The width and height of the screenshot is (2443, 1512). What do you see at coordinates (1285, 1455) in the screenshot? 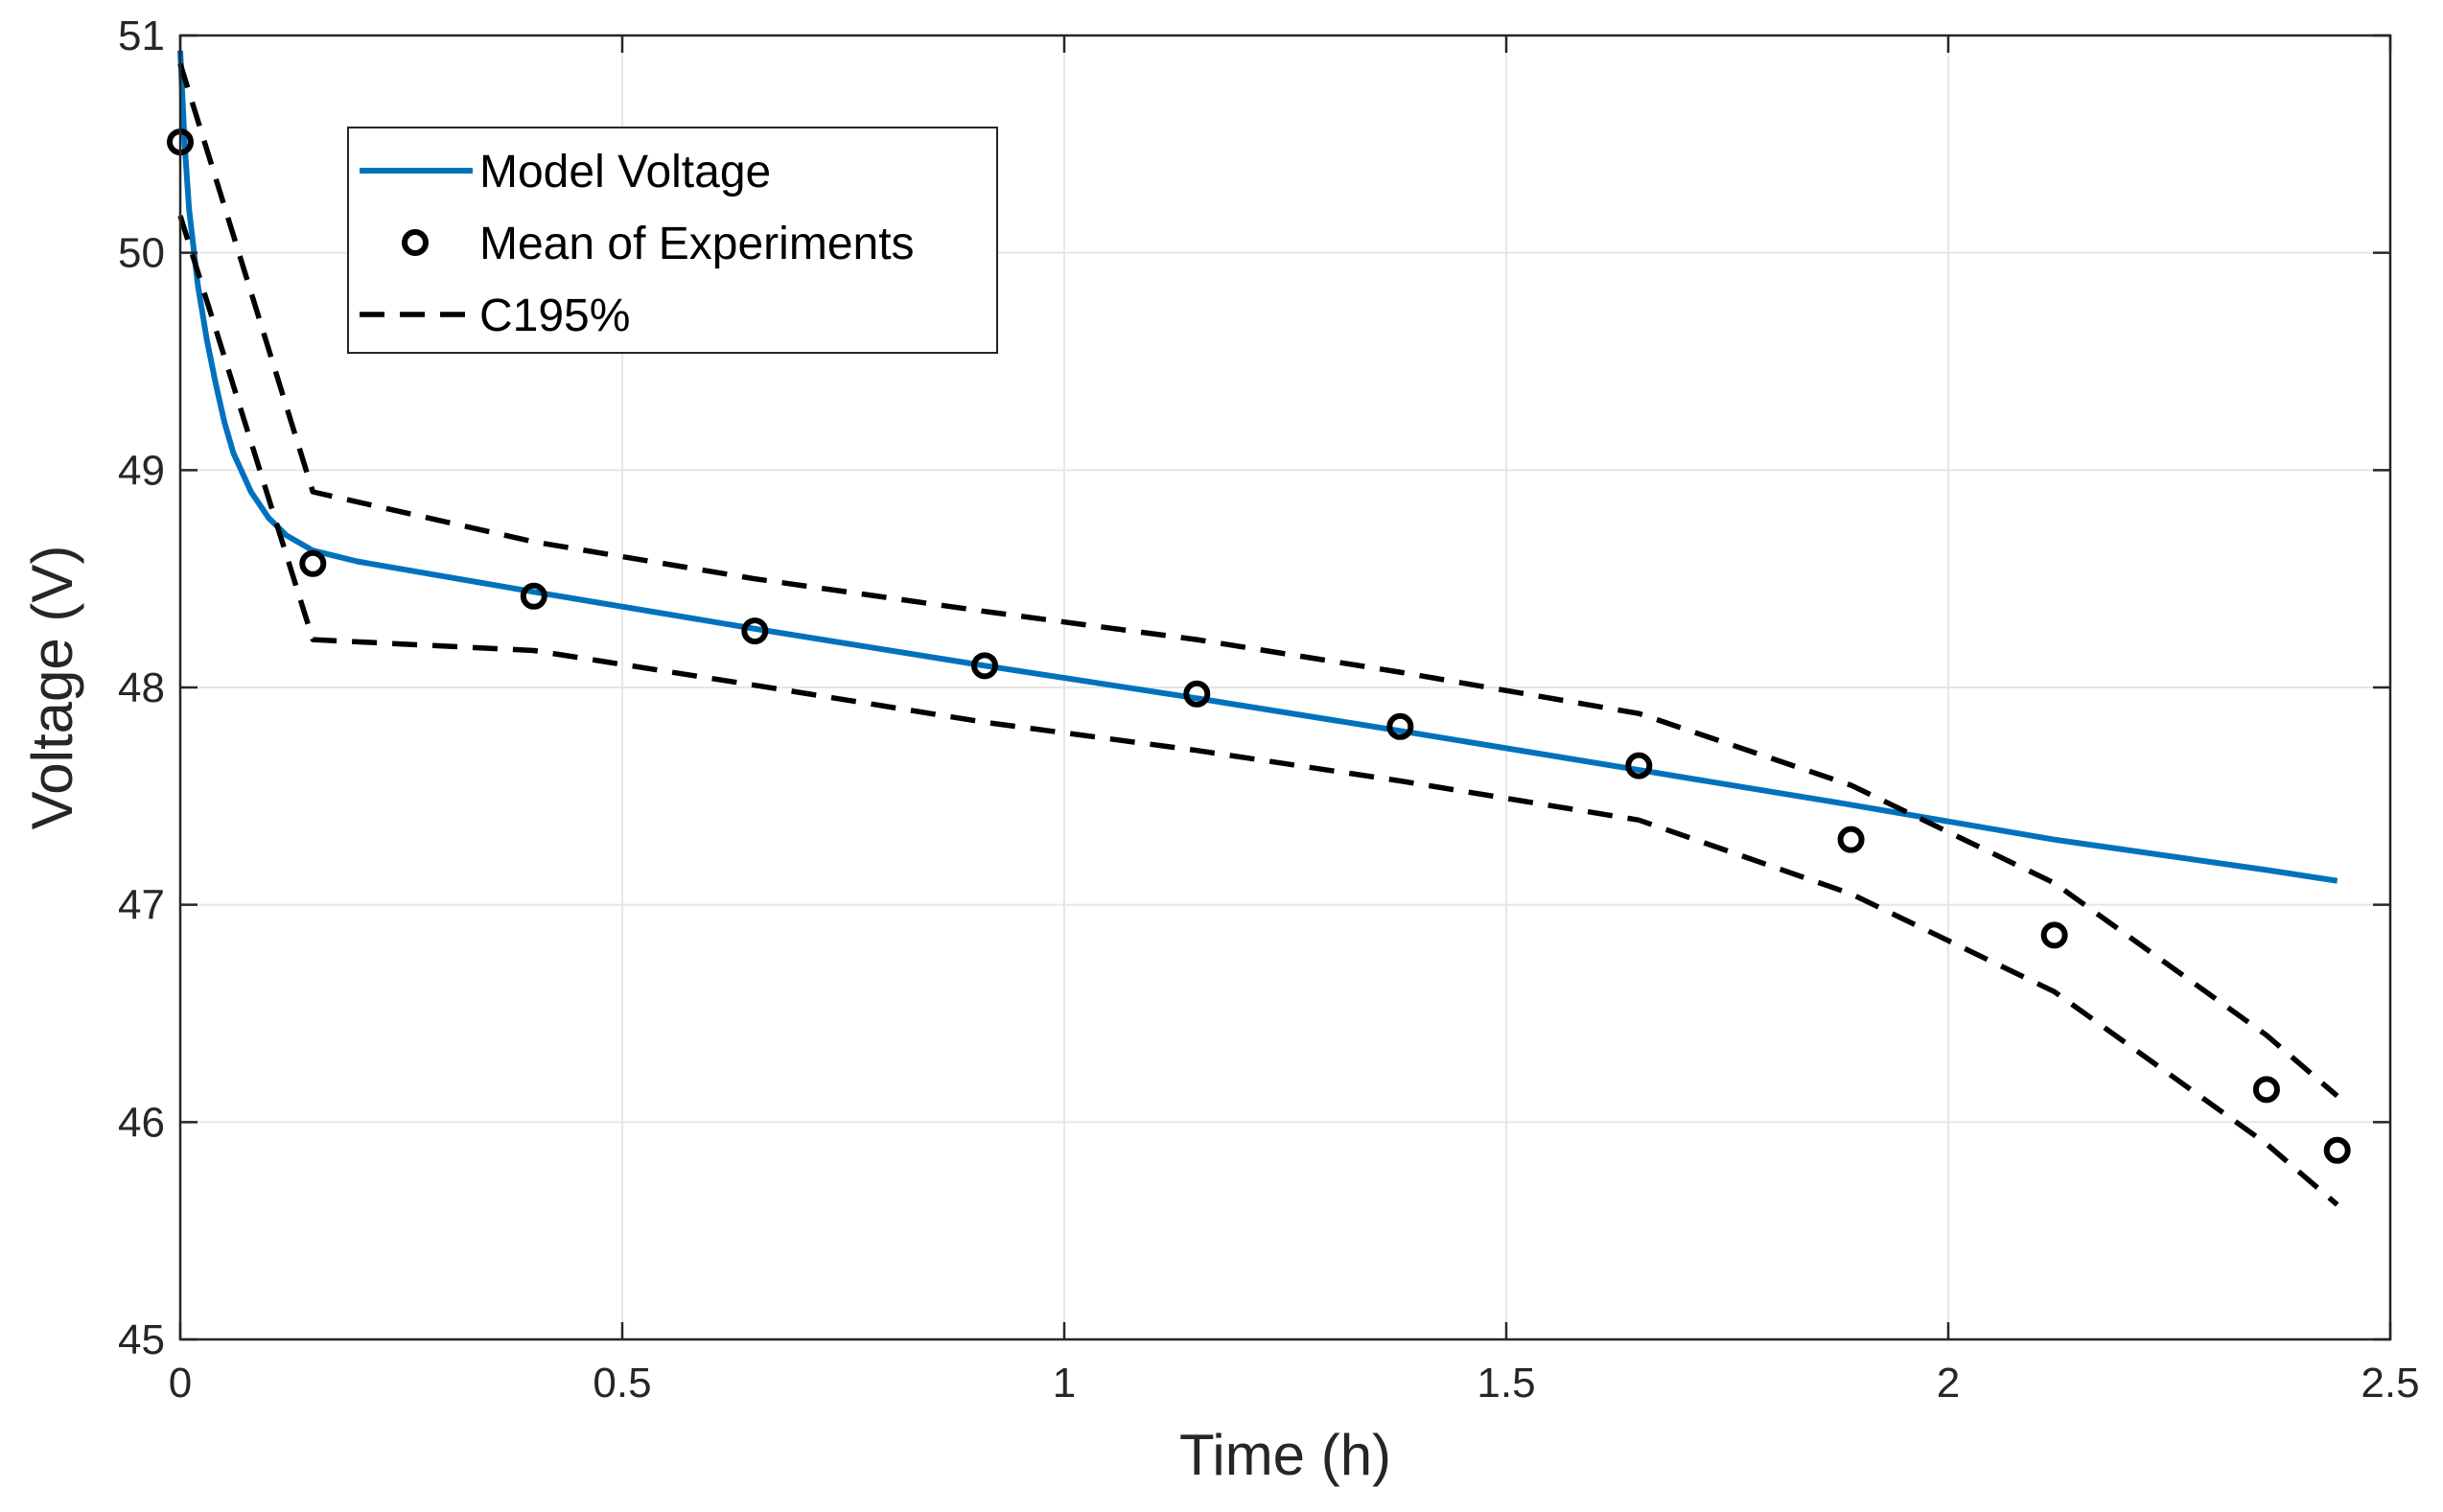
I see `x-axis-label: Time (h)` at bounding box center [1285, 1455].